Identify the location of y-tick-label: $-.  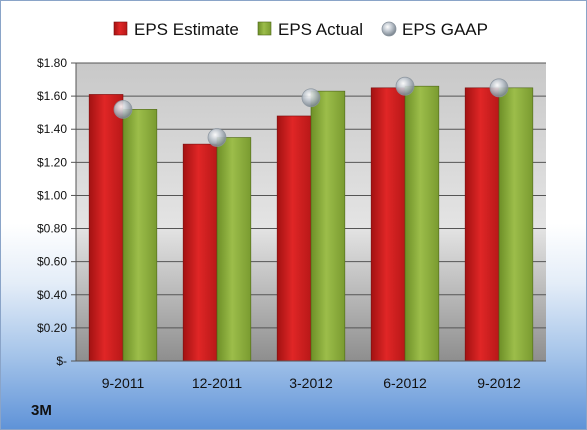
(61, 361).